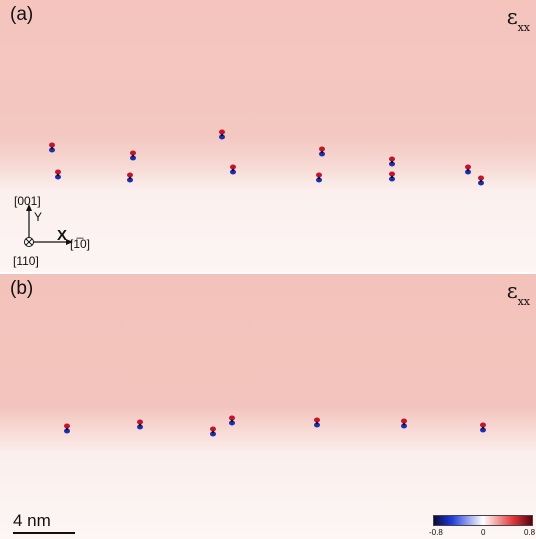 The height and width of the screenshot is (539, 536). What do you see at coordinates (436, 532) in the screenshot?
I see `colorbar-tick-min: -0.8` at bounding box center [436, 532].